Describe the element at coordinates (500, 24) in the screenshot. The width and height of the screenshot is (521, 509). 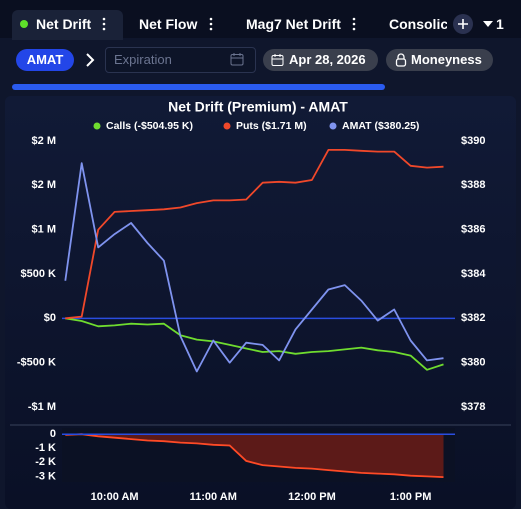
I see `layout-count: 1` at that location.